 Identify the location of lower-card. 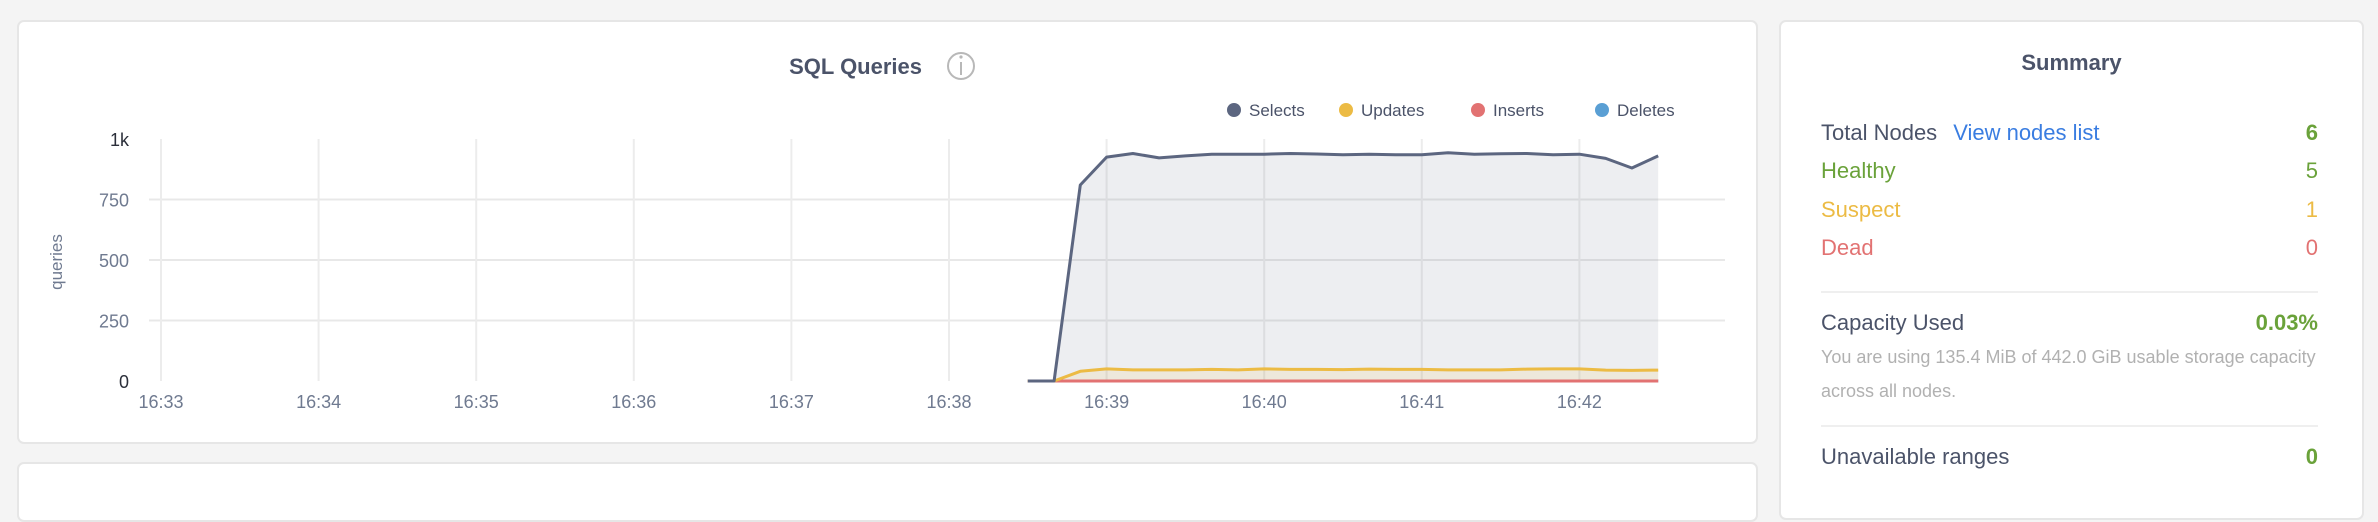
(887, 492).